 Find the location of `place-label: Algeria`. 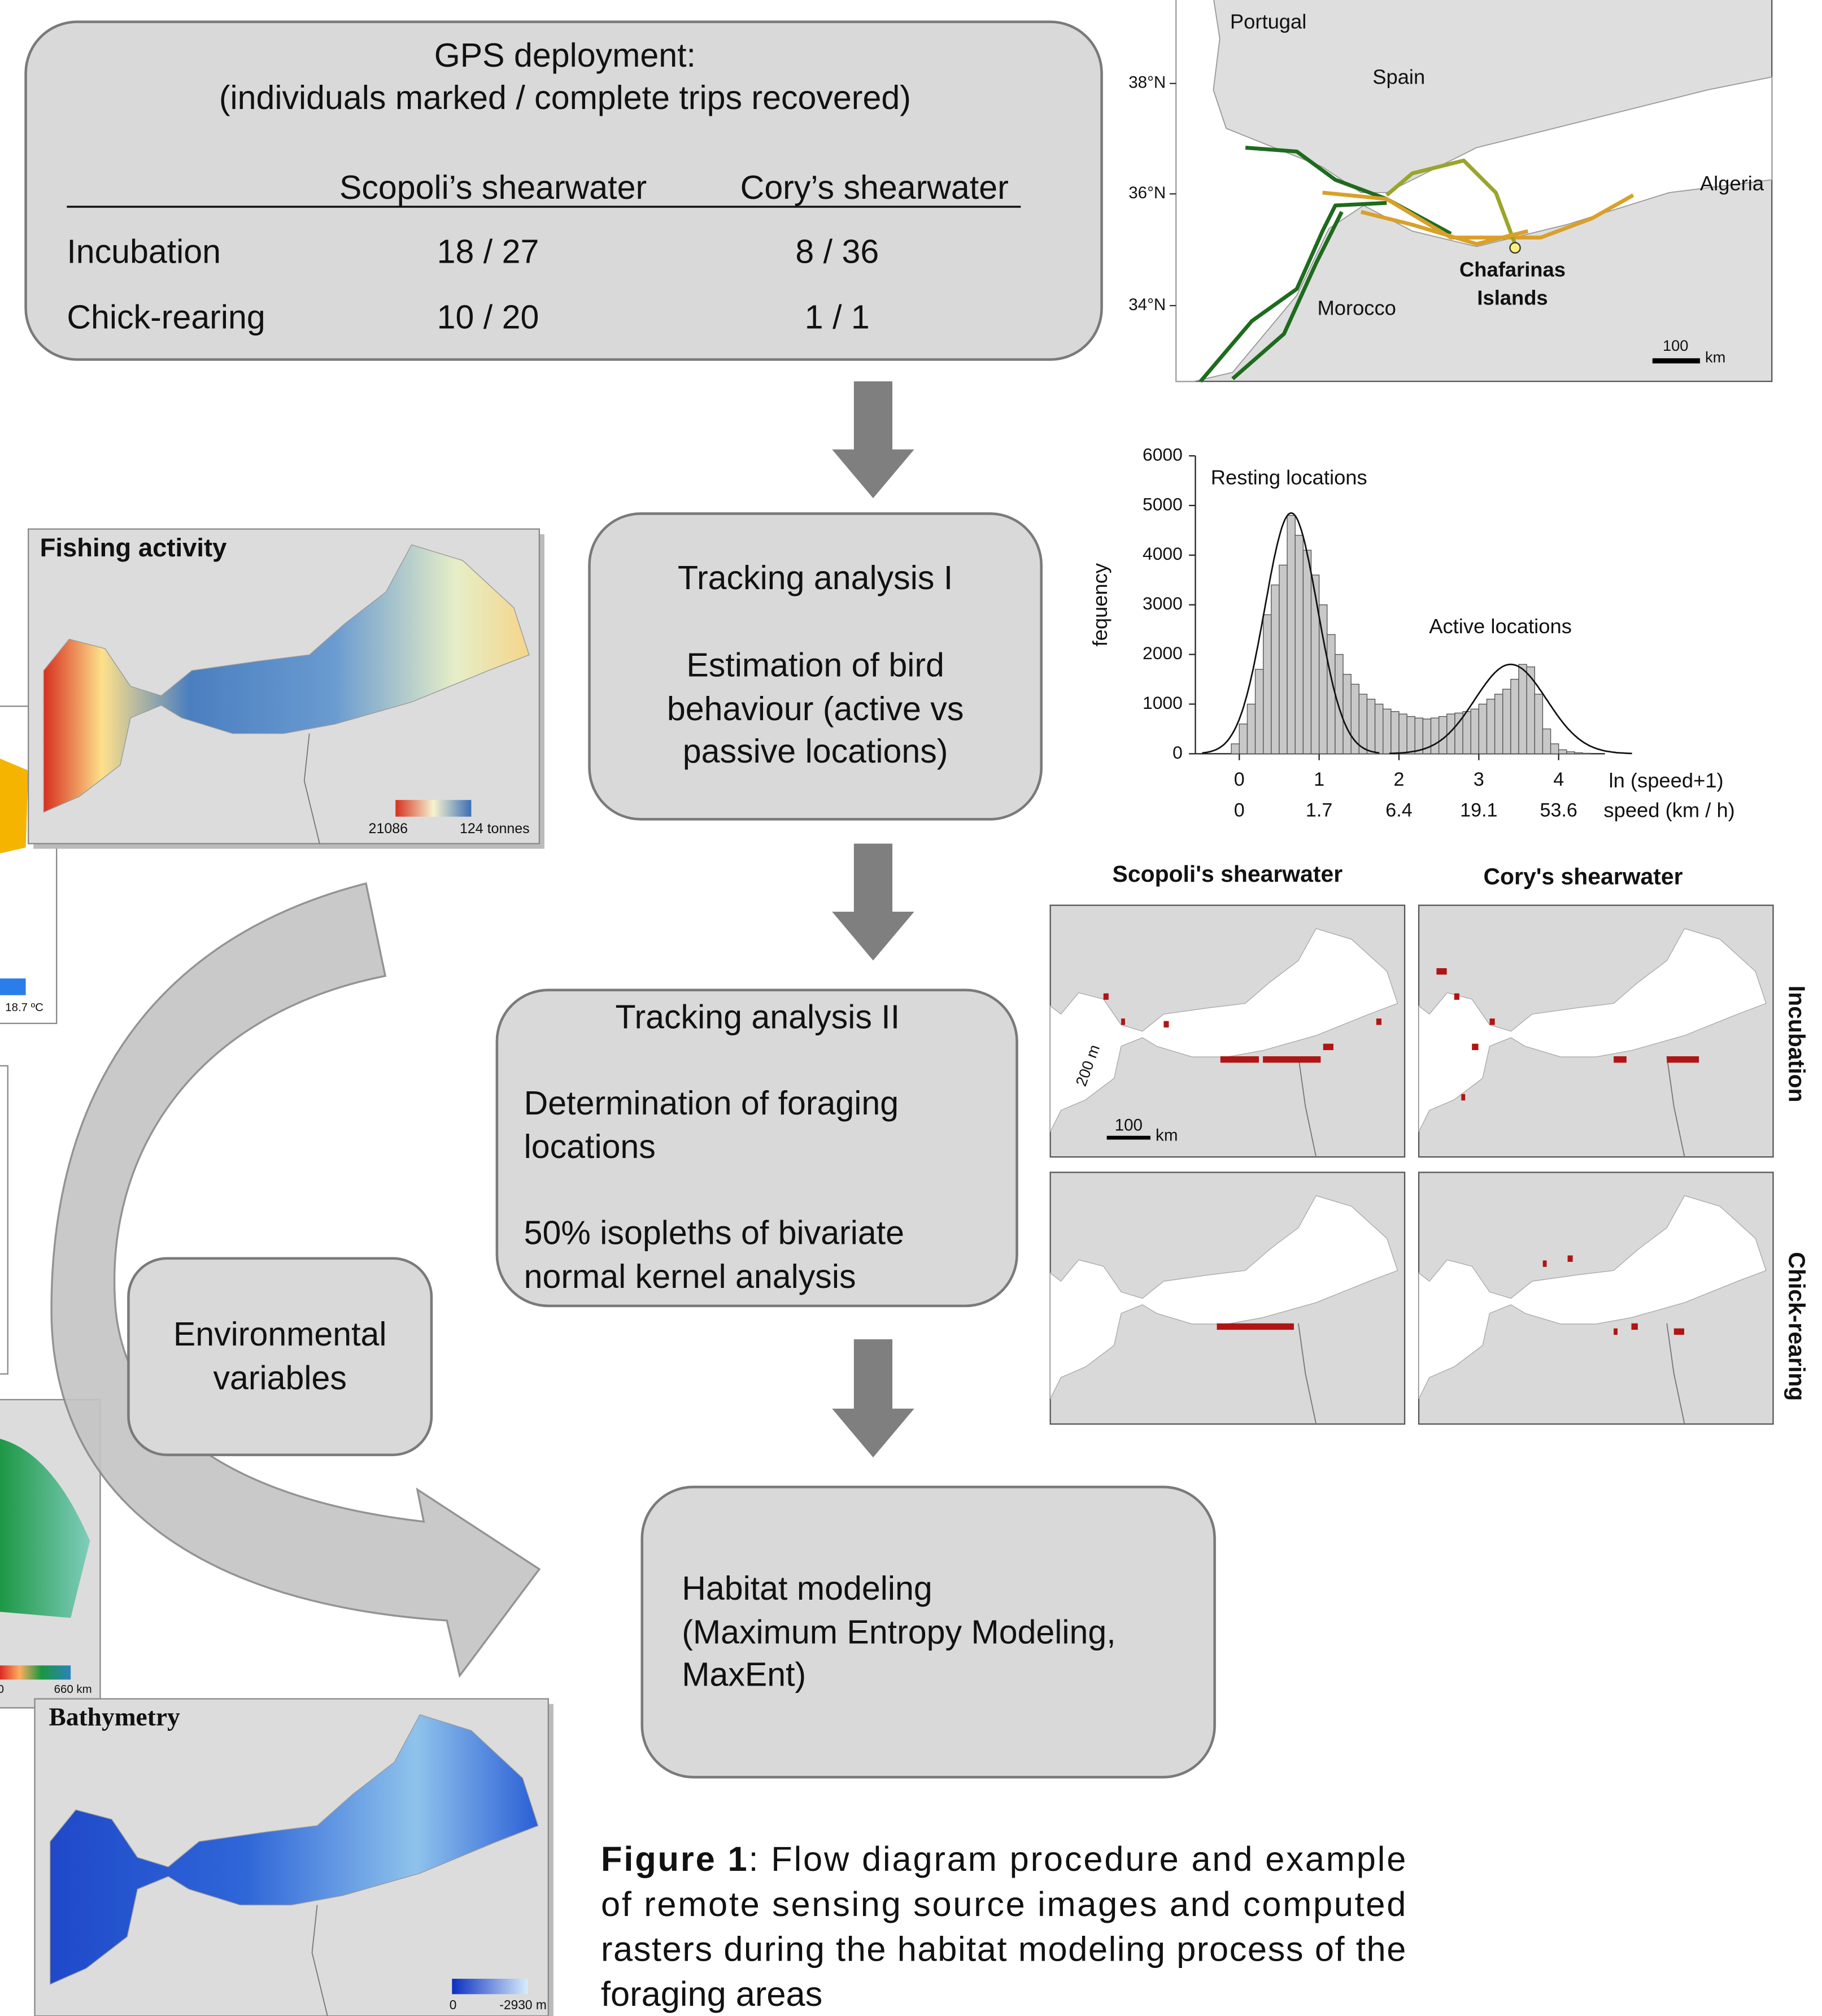

place-label: Algeria is located at coordinates (1732, 183).